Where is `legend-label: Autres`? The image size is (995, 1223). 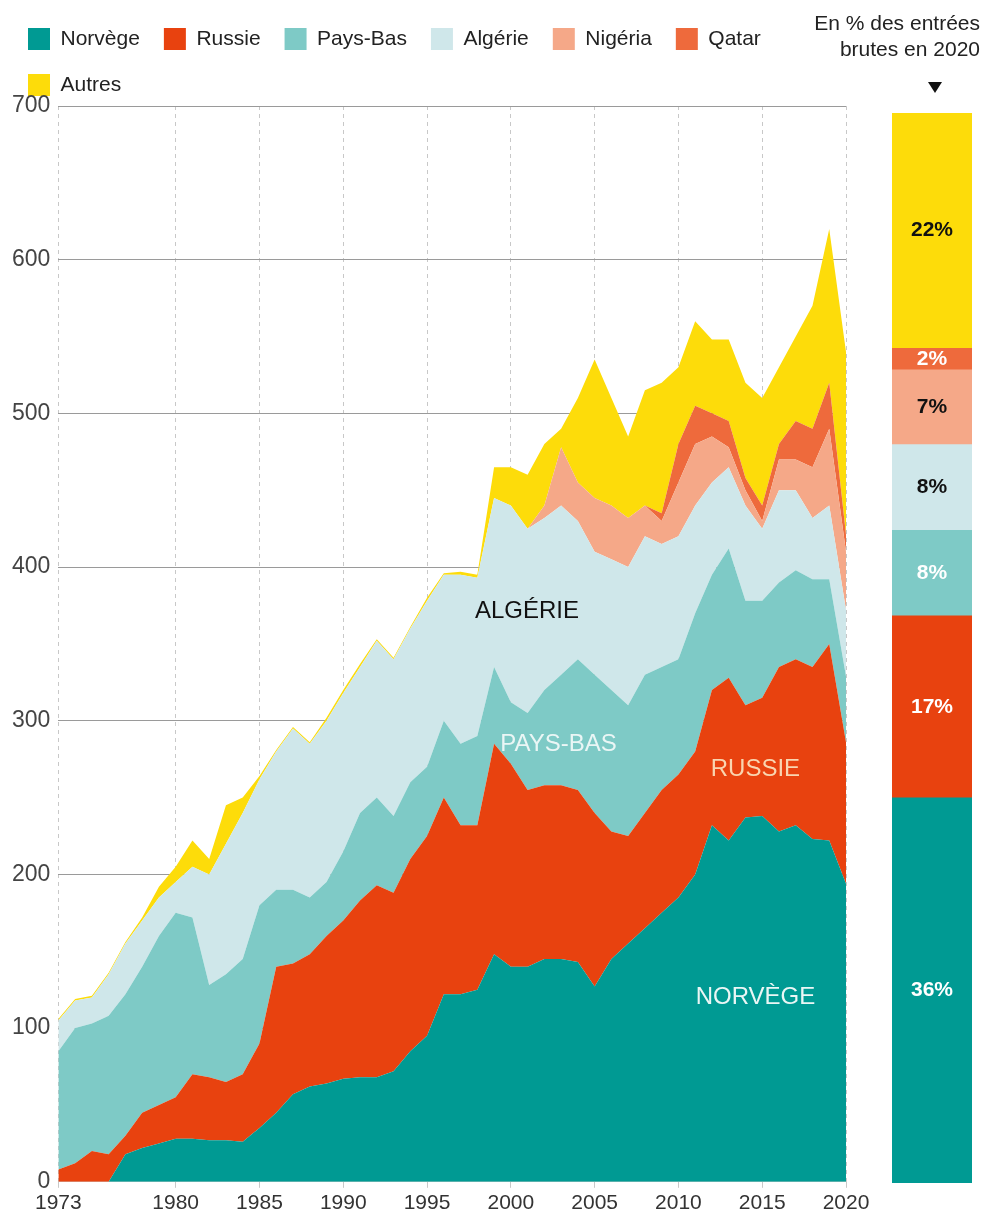 legend-label: Autres is located at coordinates (91, 83).